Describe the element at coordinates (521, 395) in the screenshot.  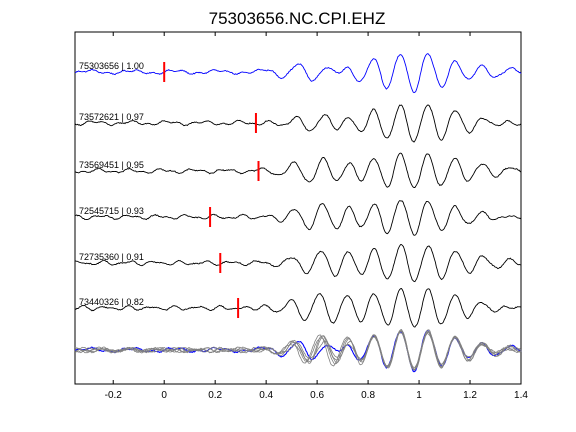
I see `x-tick-label: 1.4` at that location.